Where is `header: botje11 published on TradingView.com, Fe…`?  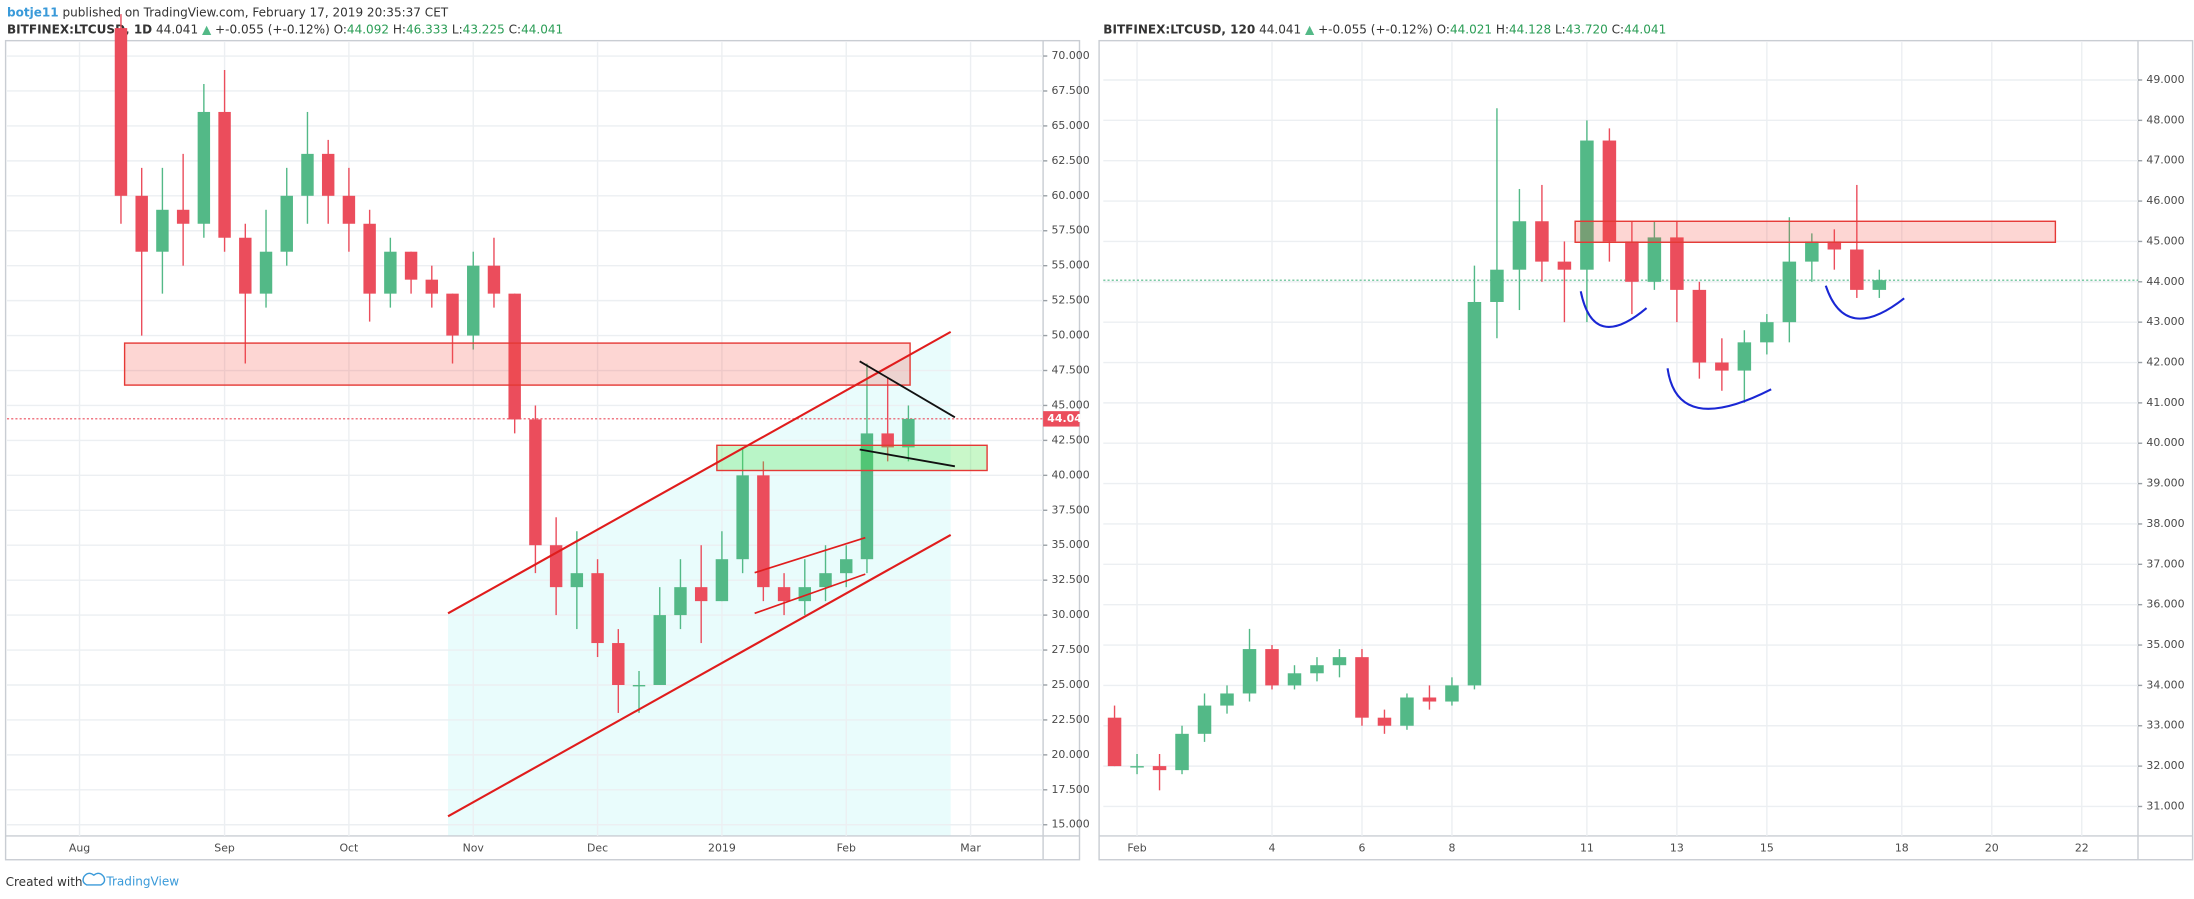 header: botje11 published on TradingView.com, Fe… is located at coordinates (228, 12).